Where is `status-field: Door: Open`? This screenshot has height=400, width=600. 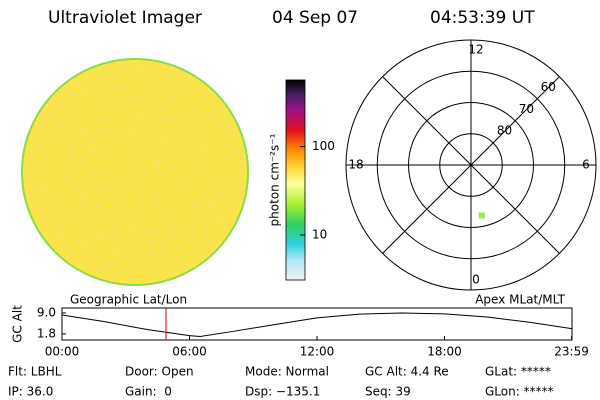
status-field: Door: Open is located at coordinates (159, 372).